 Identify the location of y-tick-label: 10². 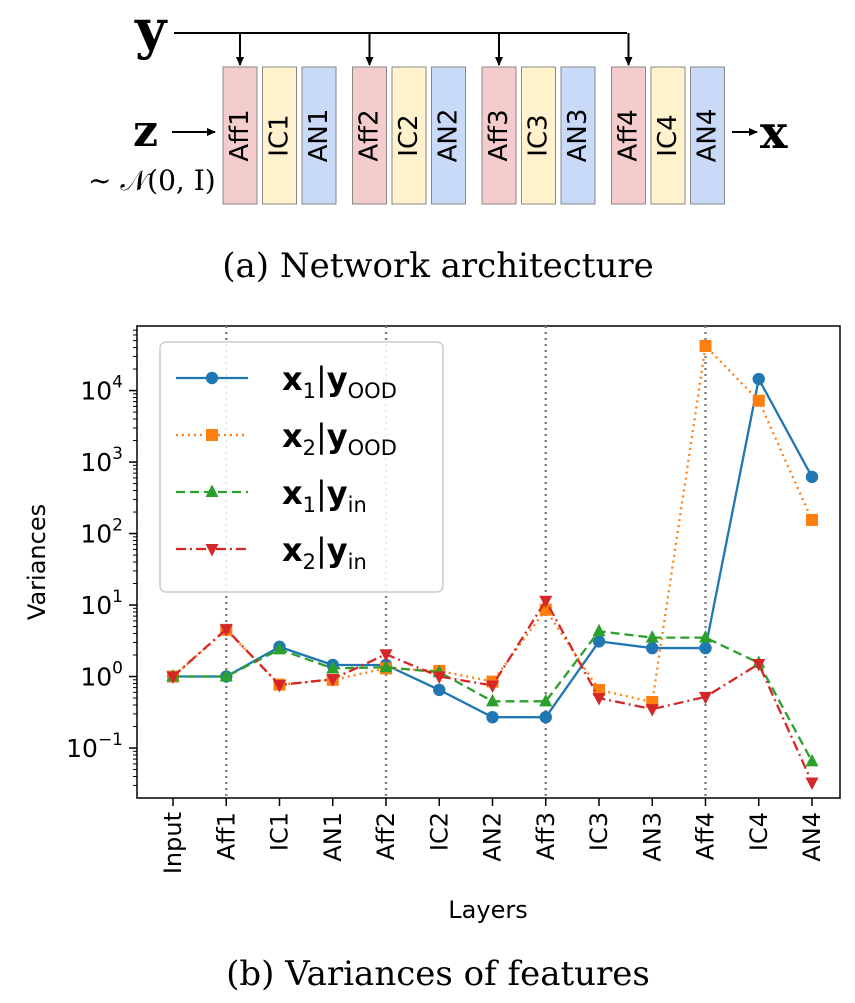
(101, 532).